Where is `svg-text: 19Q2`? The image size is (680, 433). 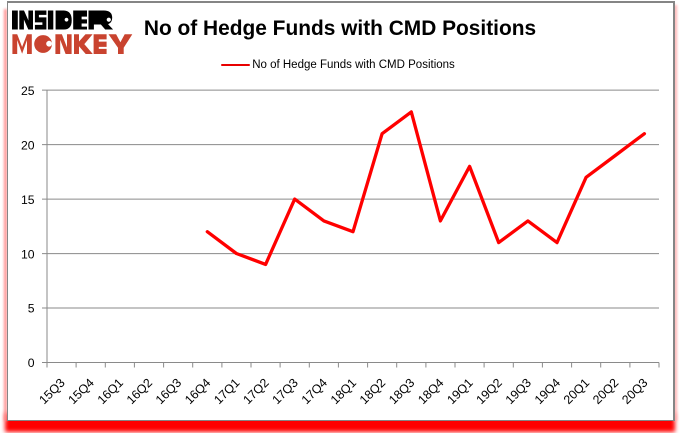 svg-text: 19Q2 is located at coordinates (488, 391).